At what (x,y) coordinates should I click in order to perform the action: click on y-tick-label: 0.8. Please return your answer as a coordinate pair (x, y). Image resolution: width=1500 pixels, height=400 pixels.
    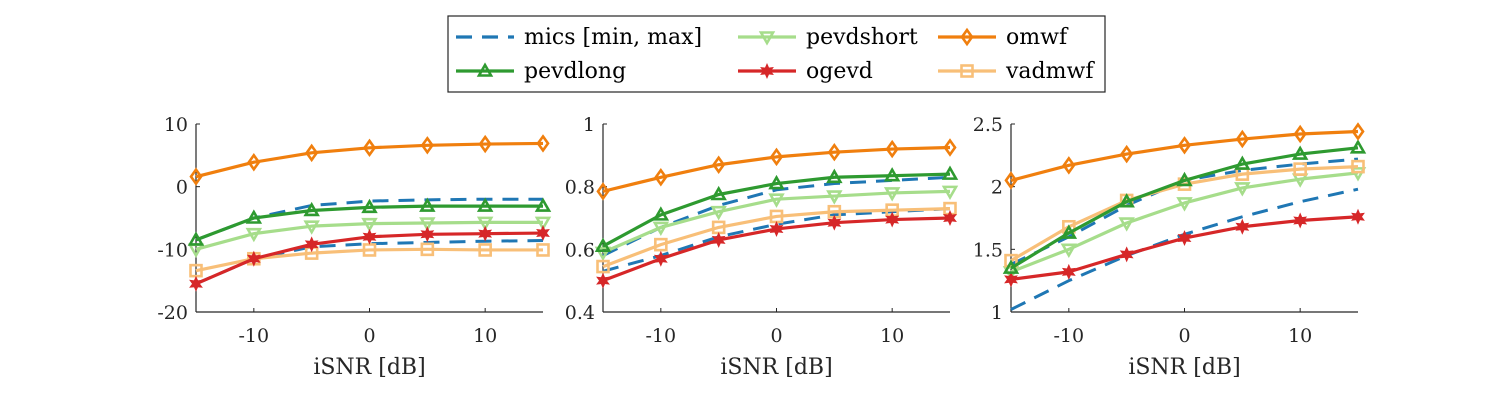
    Looking at the image, I should click on (580, 188).